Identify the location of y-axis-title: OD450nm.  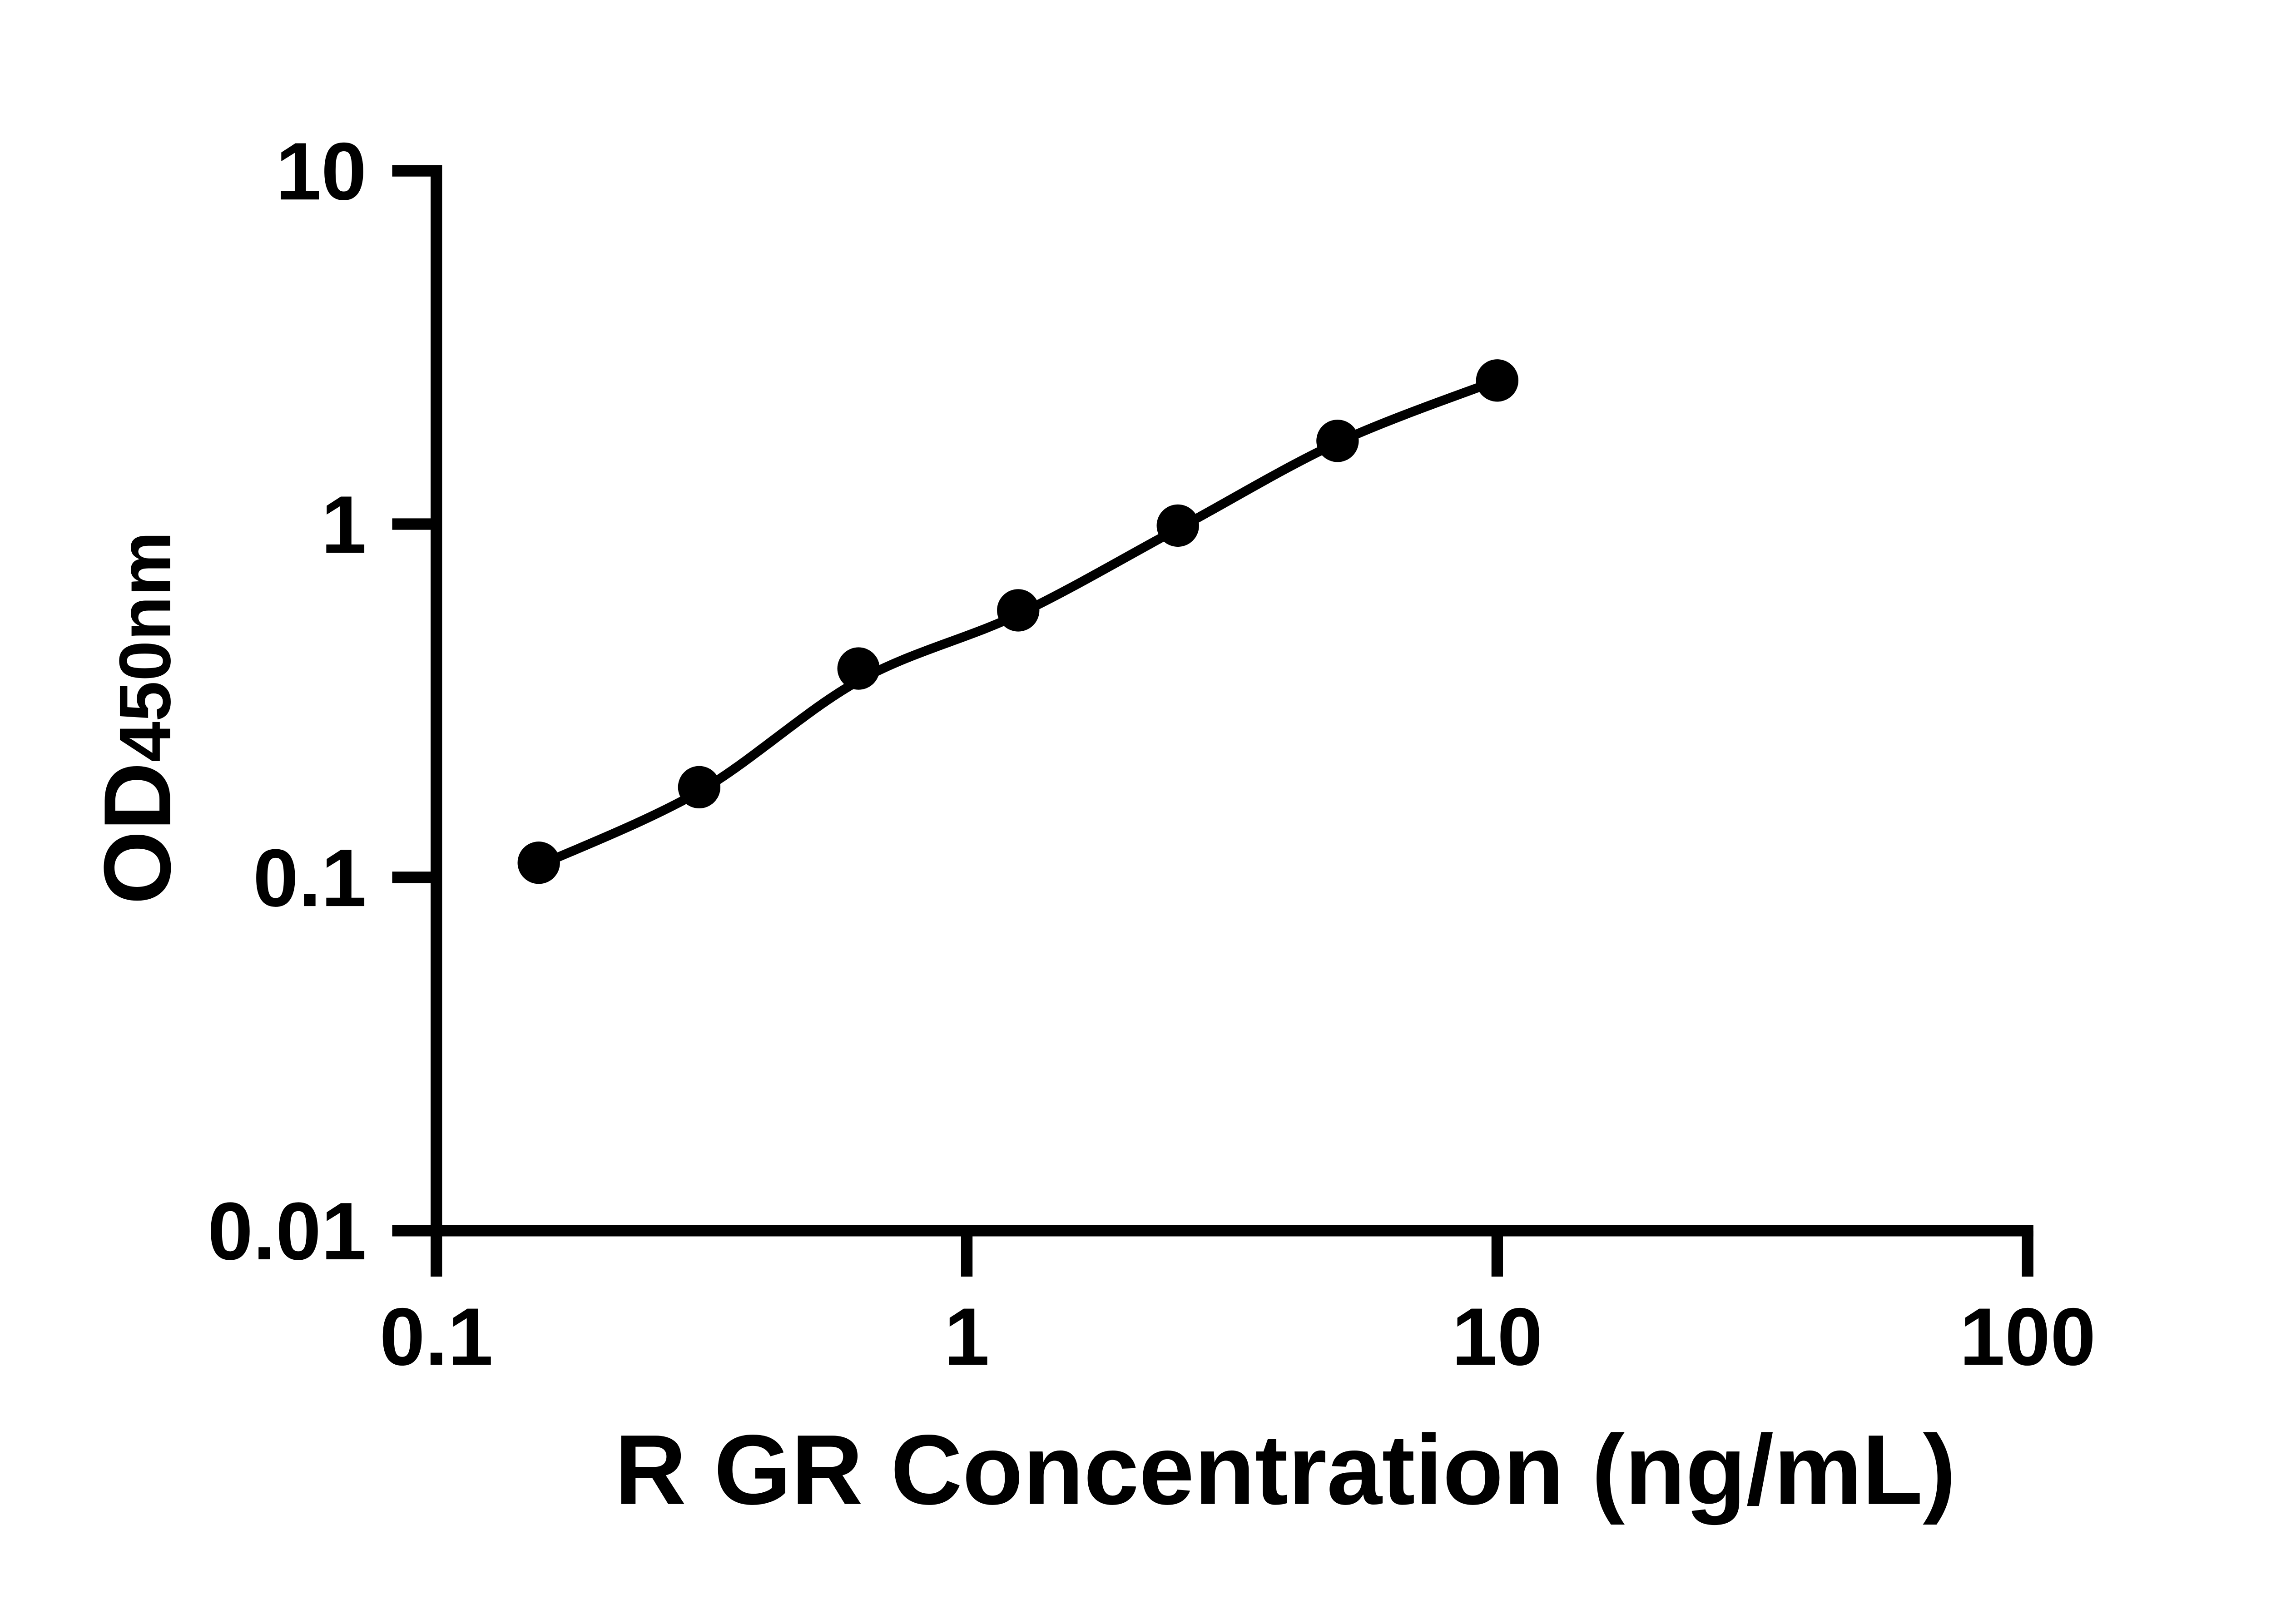
(137, 718).